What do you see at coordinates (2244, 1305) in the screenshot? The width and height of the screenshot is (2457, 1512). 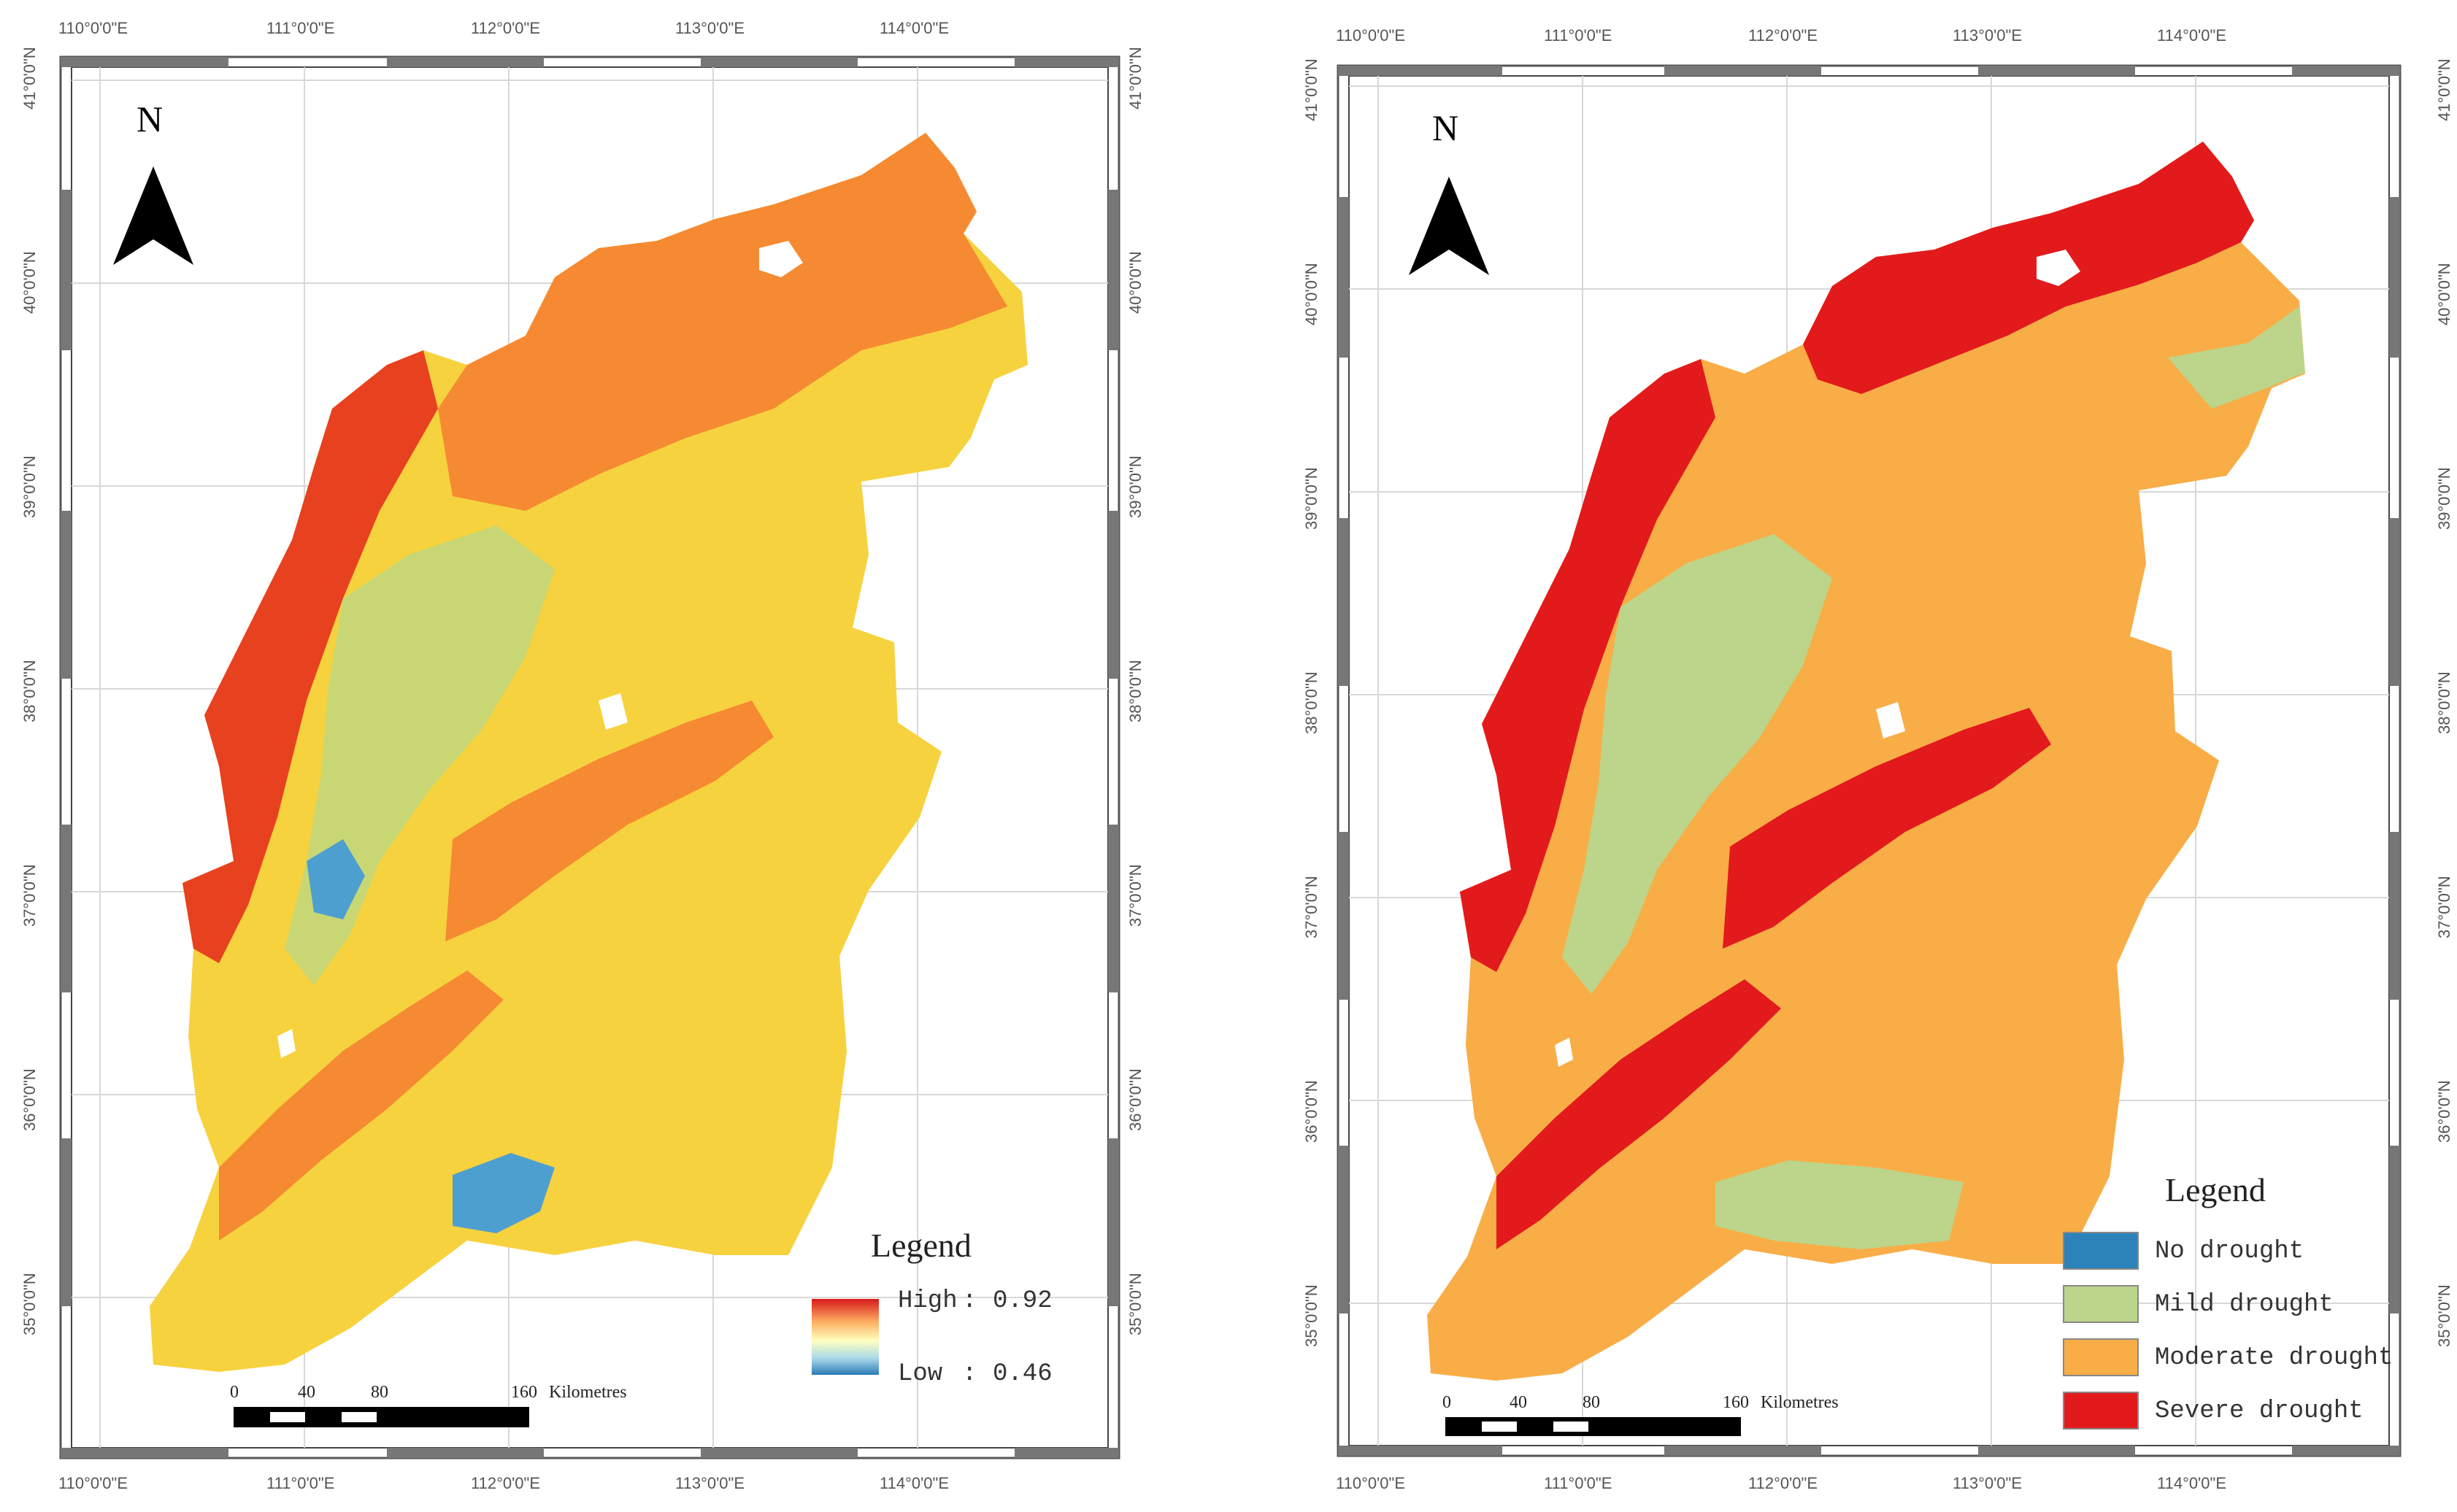 I see `right-legend-label-1: Mild drought` at bounding box center [2244, 1305].